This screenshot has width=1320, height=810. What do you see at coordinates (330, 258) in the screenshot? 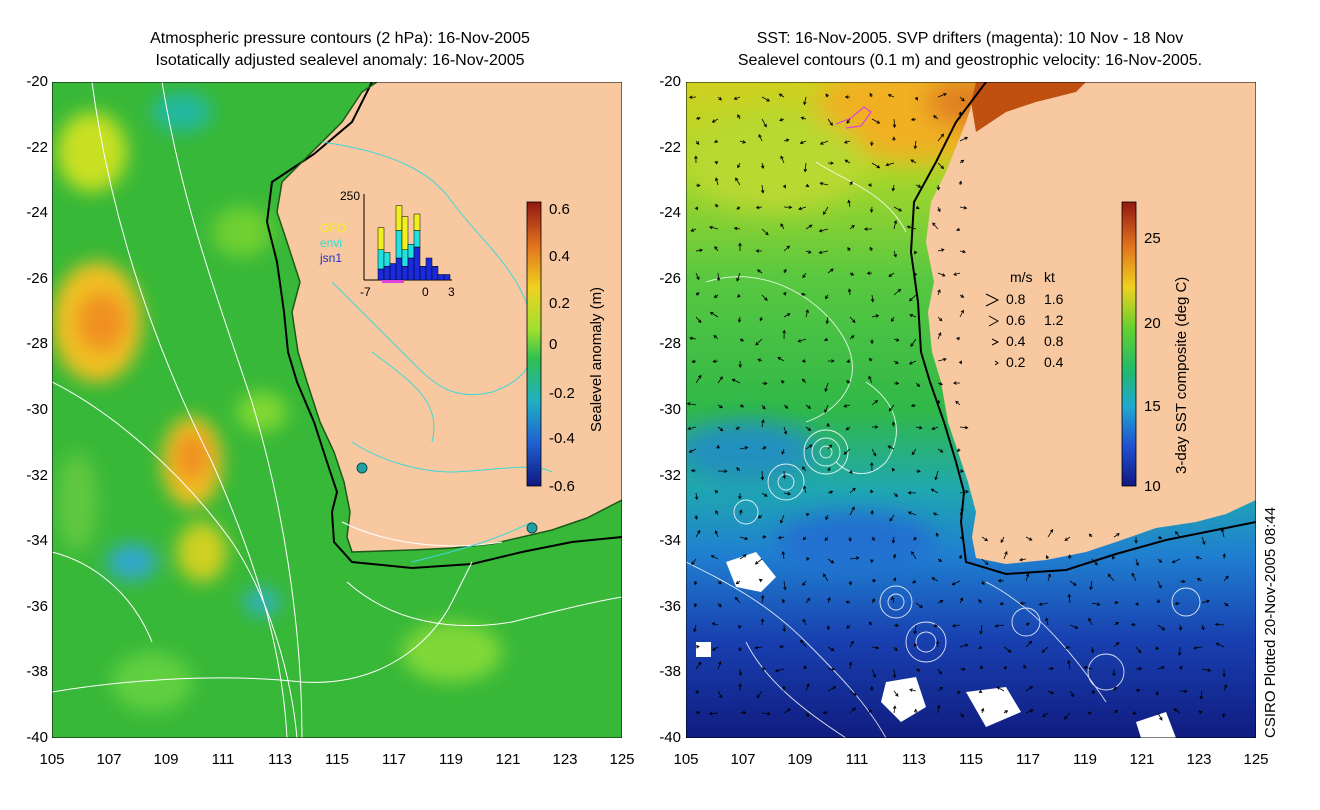
I see `legend-jsn1: jsn1` at bounding box center [330, 258].